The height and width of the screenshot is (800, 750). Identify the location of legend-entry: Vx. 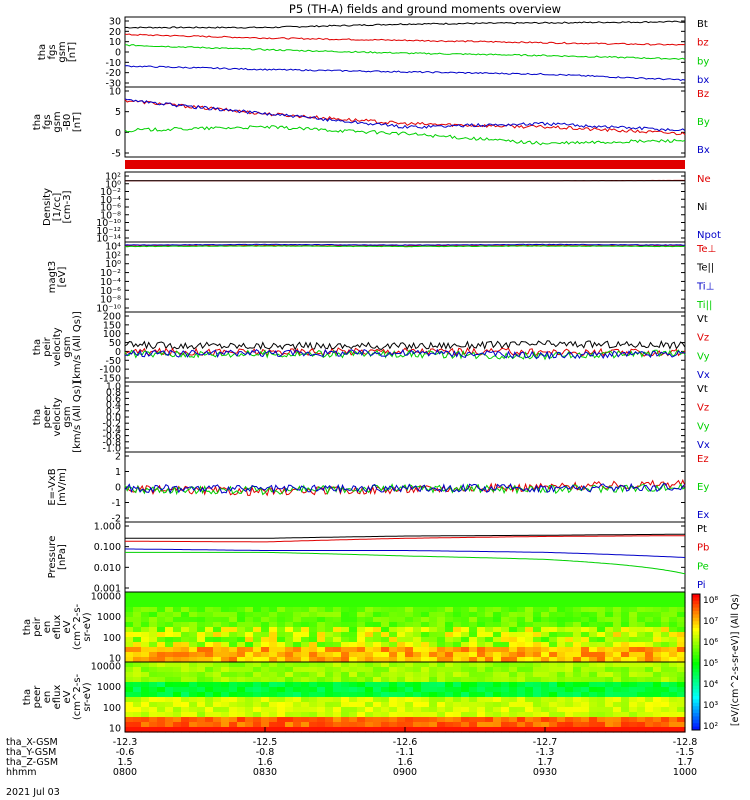
(703, 375).